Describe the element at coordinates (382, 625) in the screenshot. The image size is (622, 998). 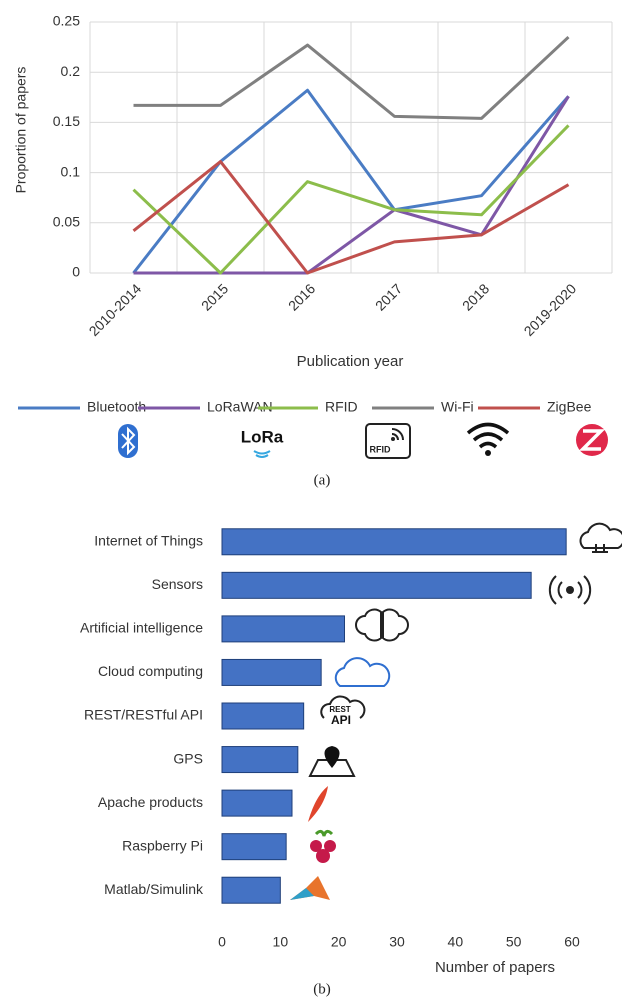
I see `brain-icon` at that location.